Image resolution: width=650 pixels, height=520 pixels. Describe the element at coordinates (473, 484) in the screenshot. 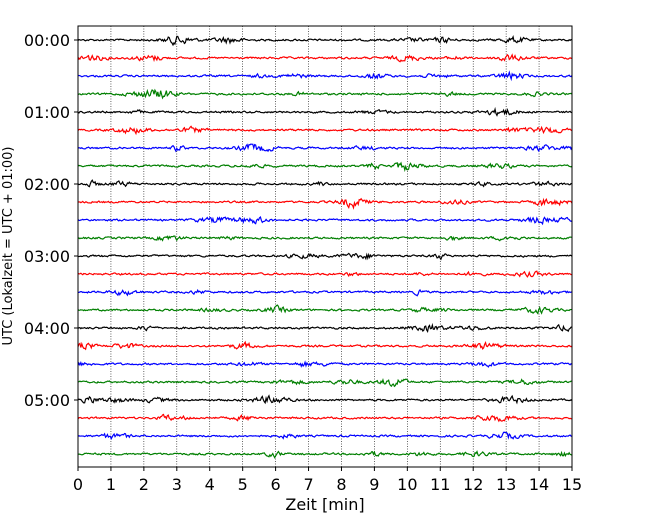

I see `x-tick-label-12: 12` at that location.